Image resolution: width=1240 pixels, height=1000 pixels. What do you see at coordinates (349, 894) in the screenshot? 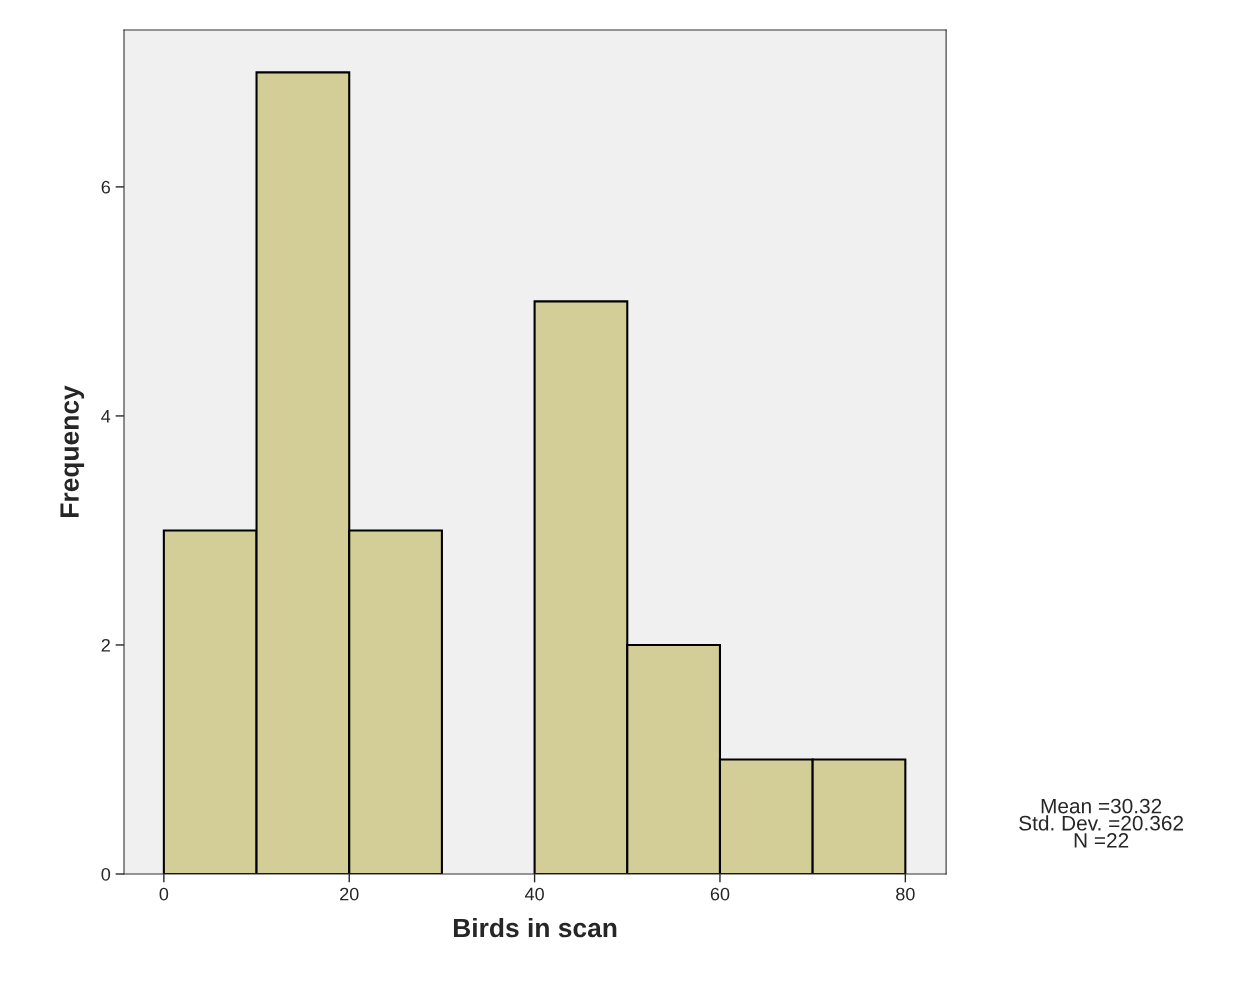
I see `x-tick-label: 20` at bounding box center [349, 894].